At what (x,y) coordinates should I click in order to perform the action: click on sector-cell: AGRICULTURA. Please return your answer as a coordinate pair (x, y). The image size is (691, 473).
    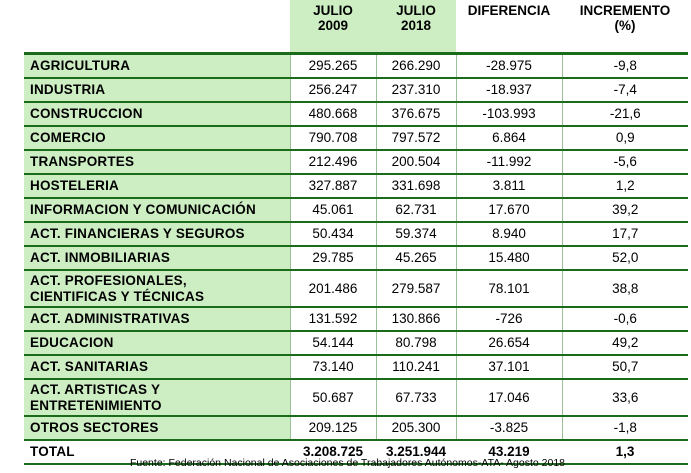
    Looking at the image, I should click on (157, 66).